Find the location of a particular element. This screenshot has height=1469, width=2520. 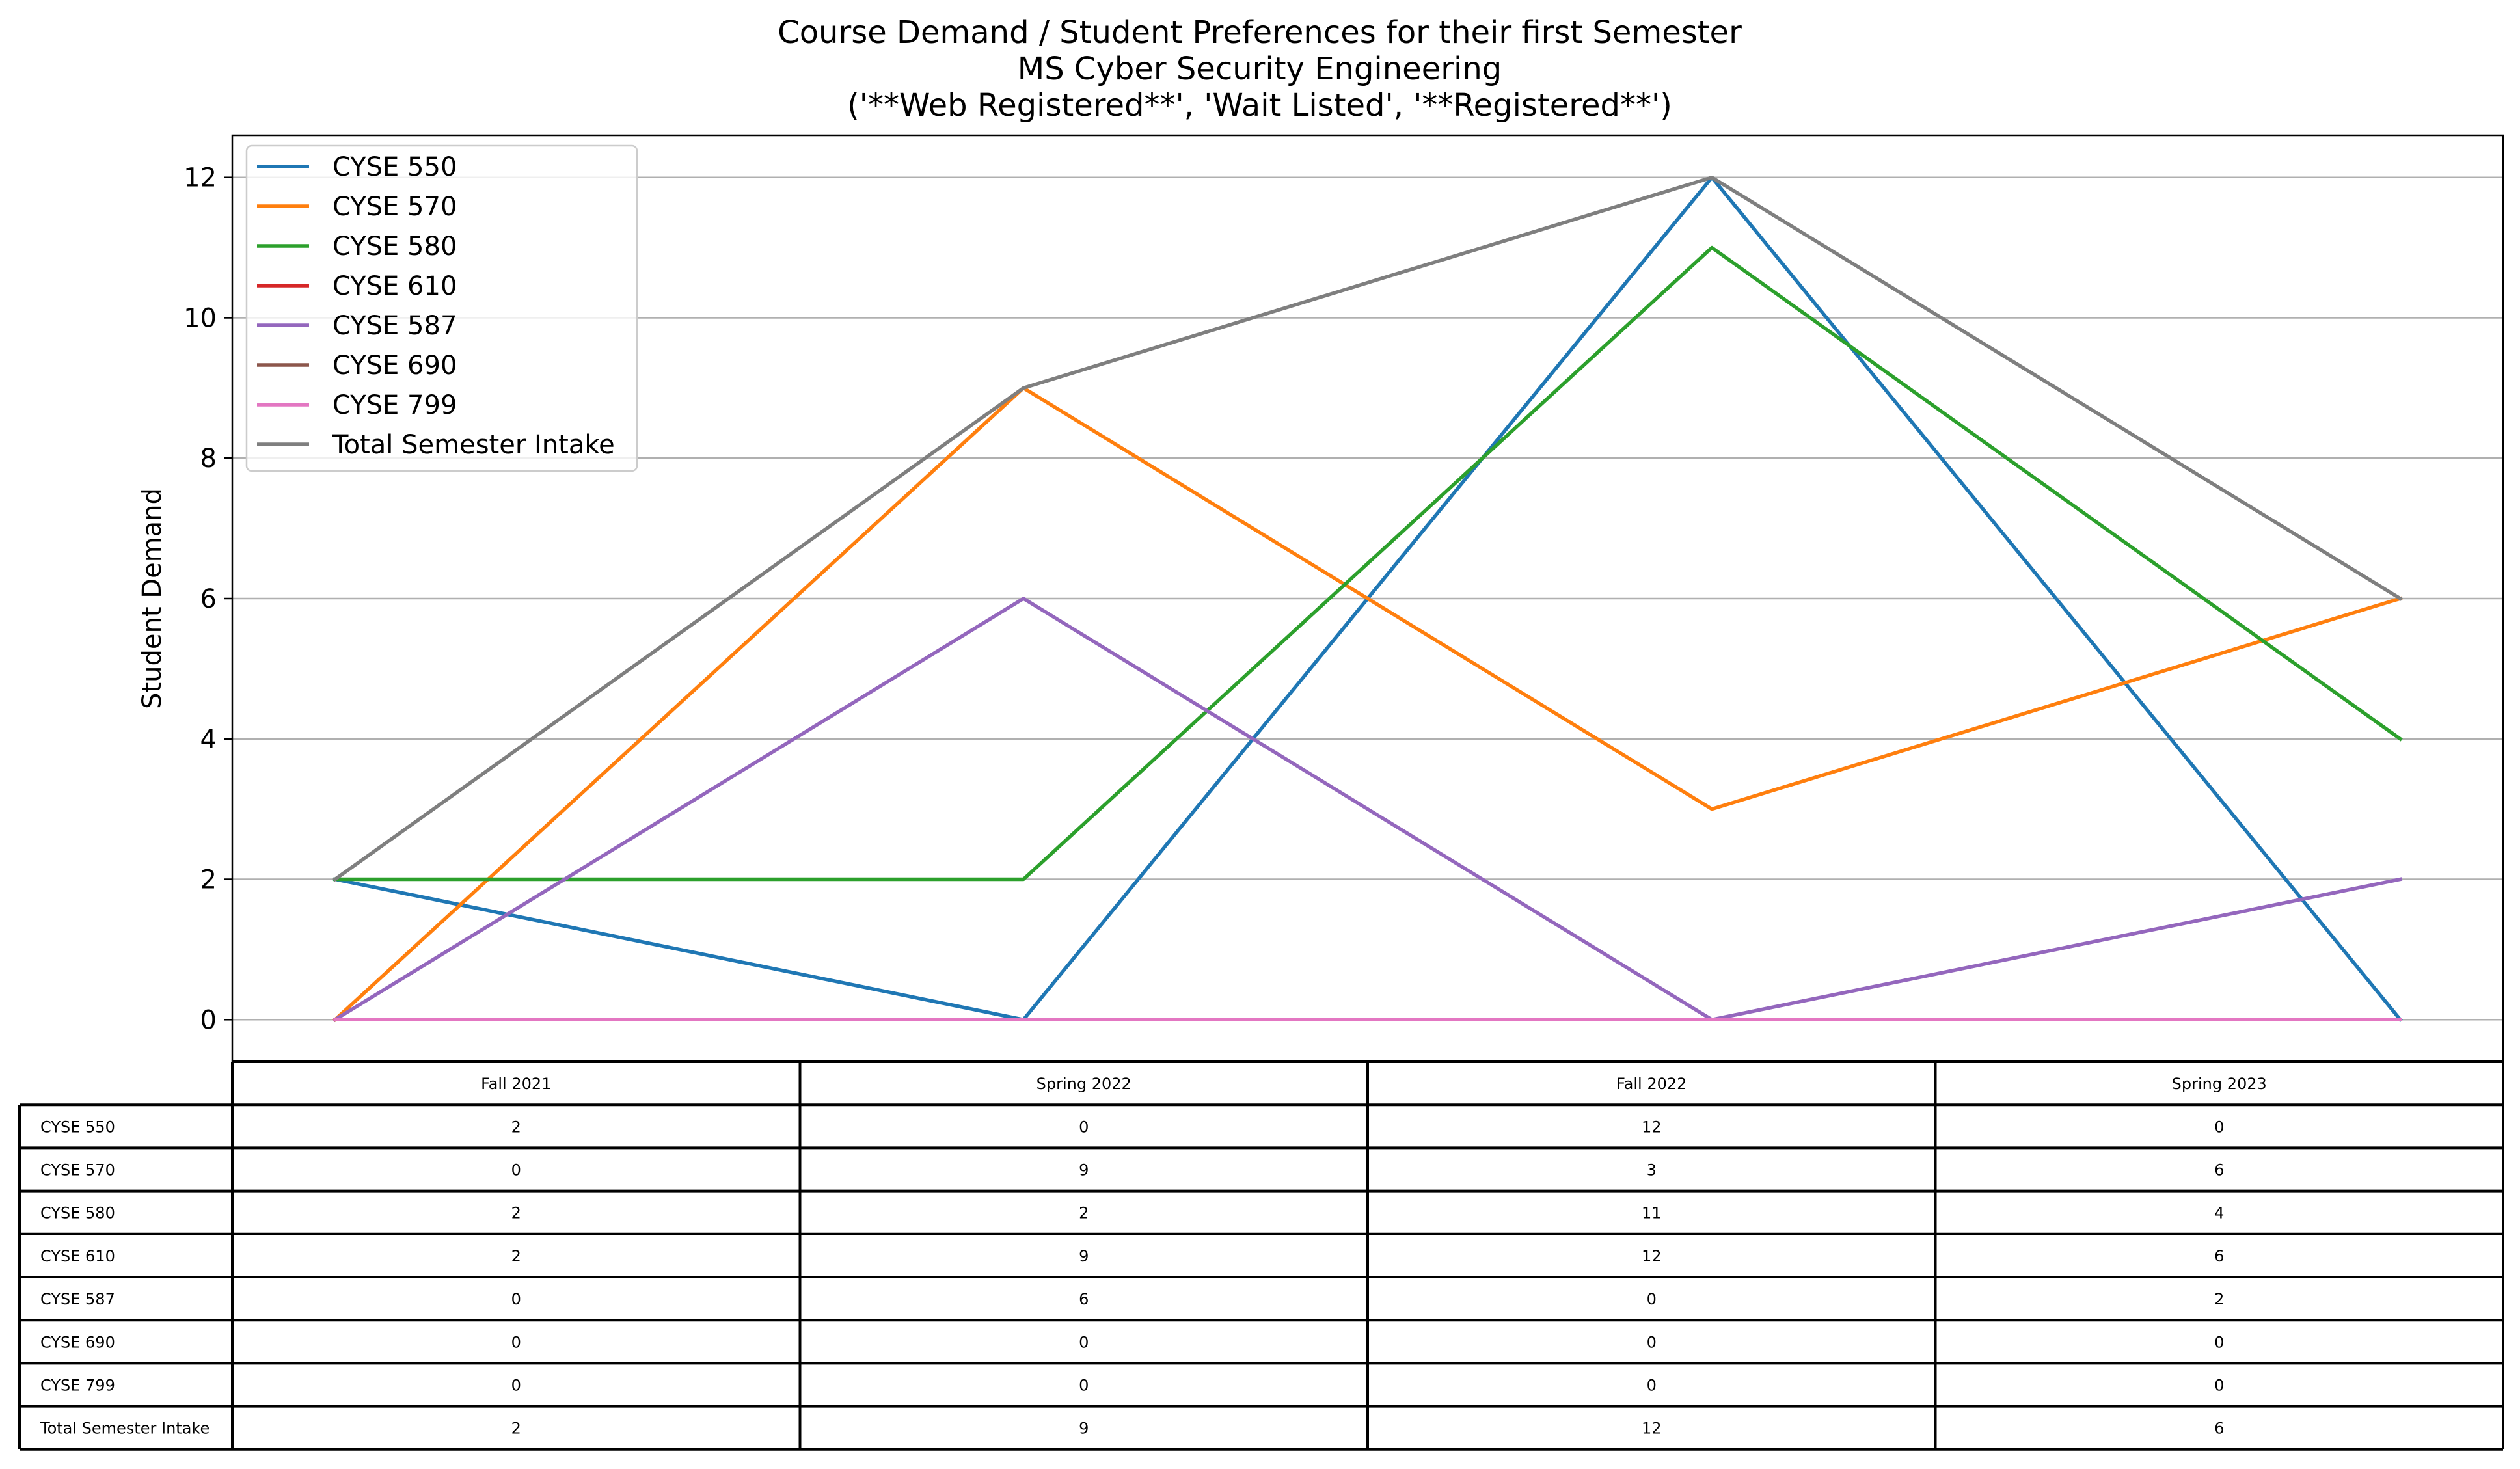

table-cell: 3 is located at coordinates (1652, 1170).